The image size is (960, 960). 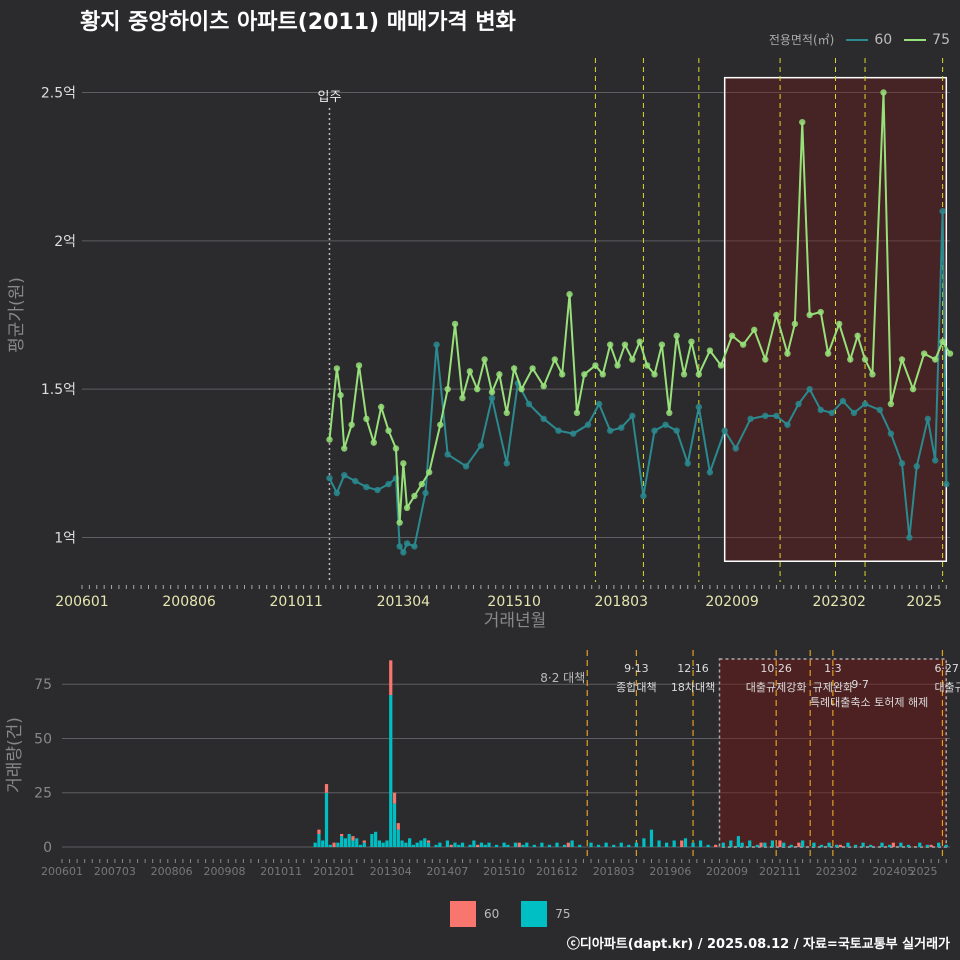 I want to click on price-y-tick-label: 2억, so click(x=65, y=242).